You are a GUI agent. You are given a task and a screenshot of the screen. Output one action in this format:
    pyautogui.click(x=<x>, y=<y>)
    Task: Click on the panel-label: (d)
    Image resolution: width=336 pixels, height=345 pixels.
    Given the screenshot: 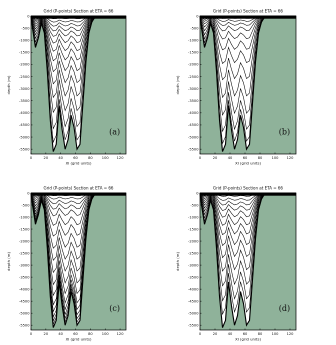 What is the action you would take?
    pyautogui.click(x=284, y=308)
    